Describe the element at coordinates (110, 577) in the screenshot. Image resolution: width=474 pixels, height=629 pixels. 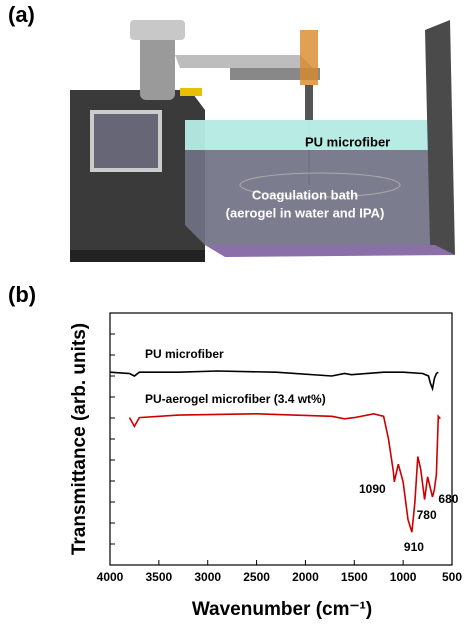
I see `x-tick-label: 4000` at that location.